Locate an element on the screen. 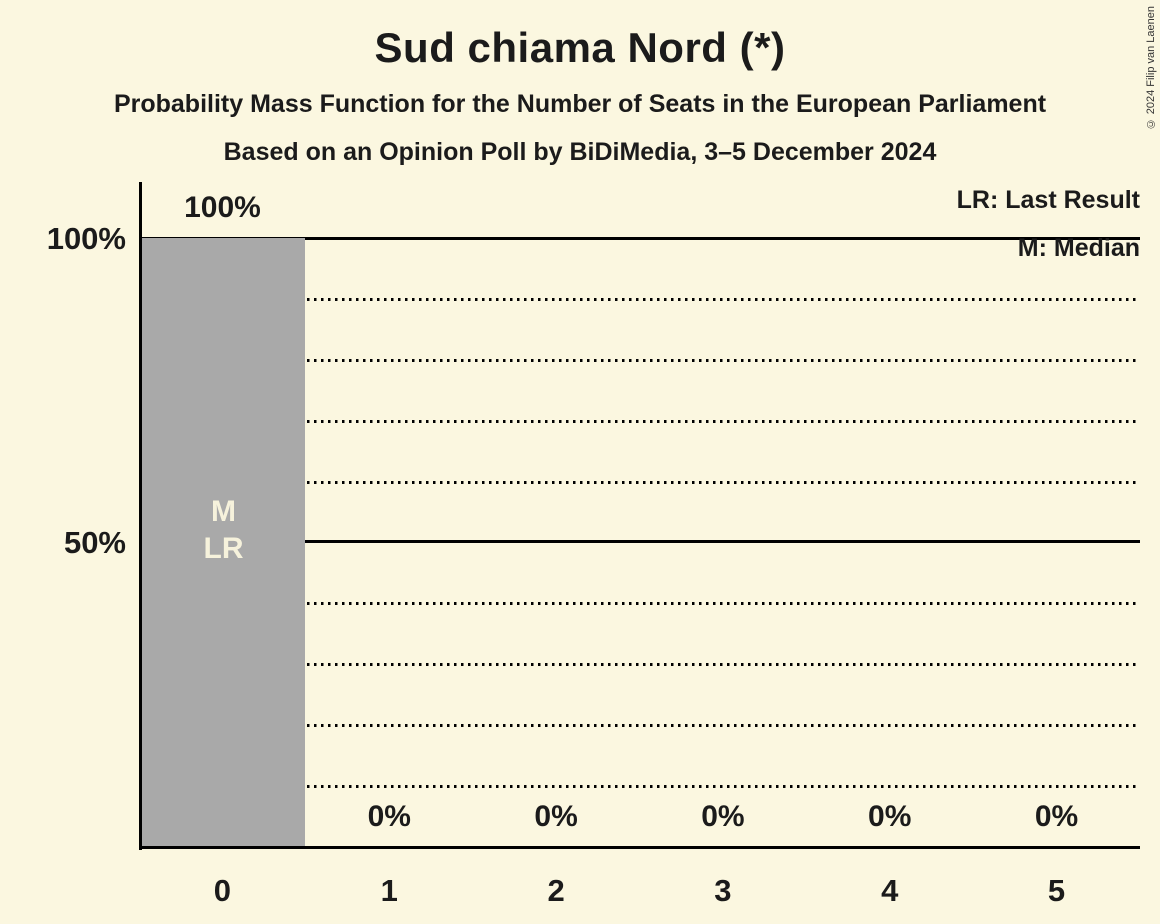 The image size is (1160, 924). value-label-seats-5: 0% is located at coordinates (1056, 816).